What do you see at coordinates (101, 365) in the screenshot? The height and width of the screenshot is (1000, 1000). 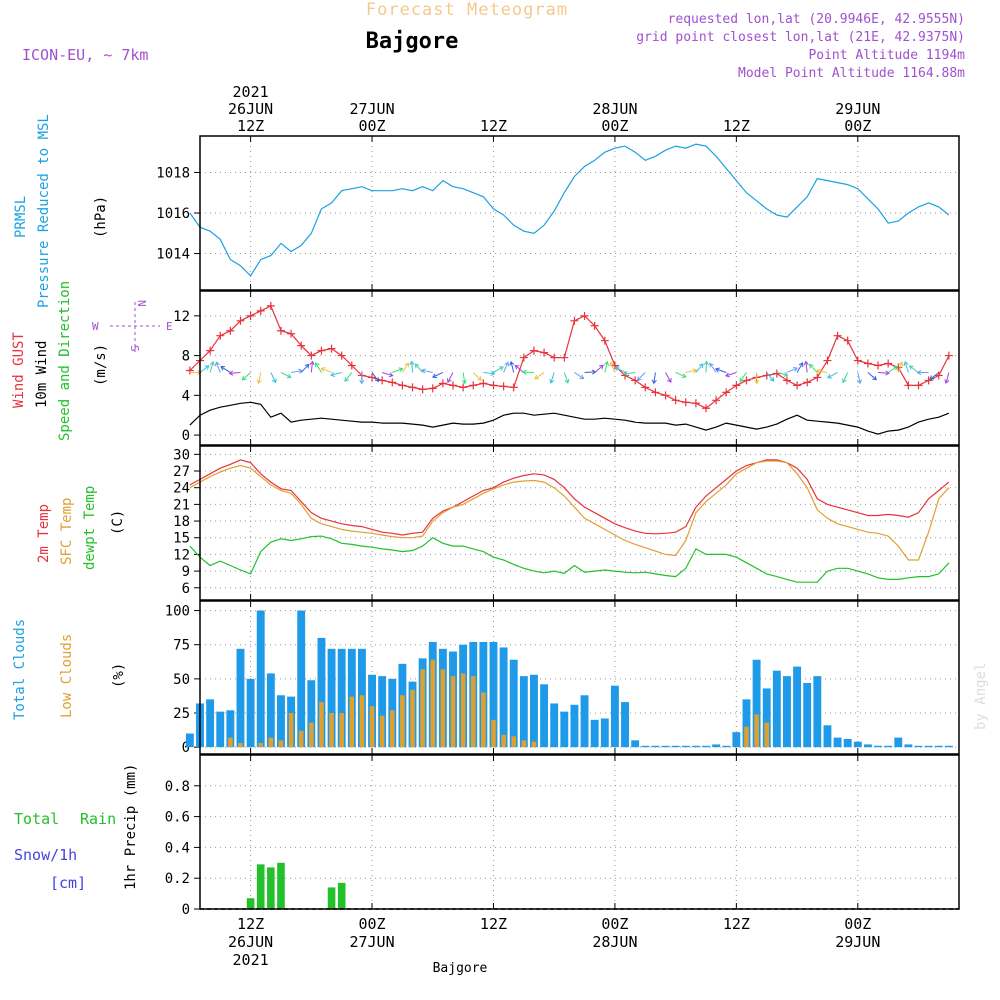 I see `wind-unit: (m/s)` at bounding box center [101, 365].